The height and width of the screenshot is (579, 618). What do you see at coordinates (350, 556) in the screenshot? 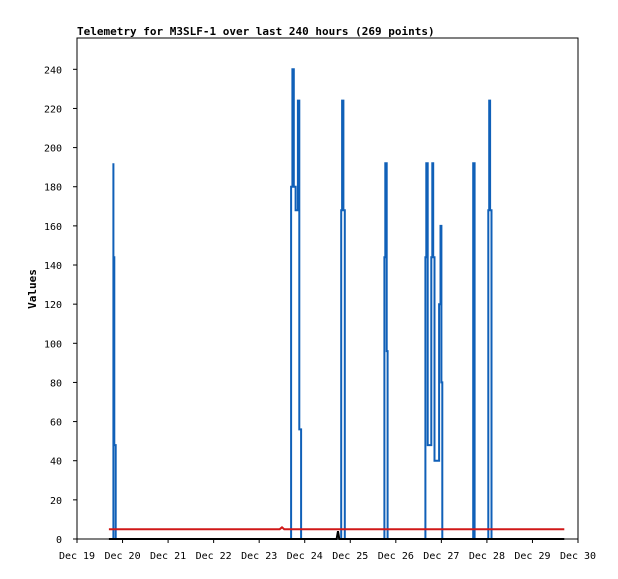
I see `x-tick-label: Dec 25` at bounding box center [350, 556].